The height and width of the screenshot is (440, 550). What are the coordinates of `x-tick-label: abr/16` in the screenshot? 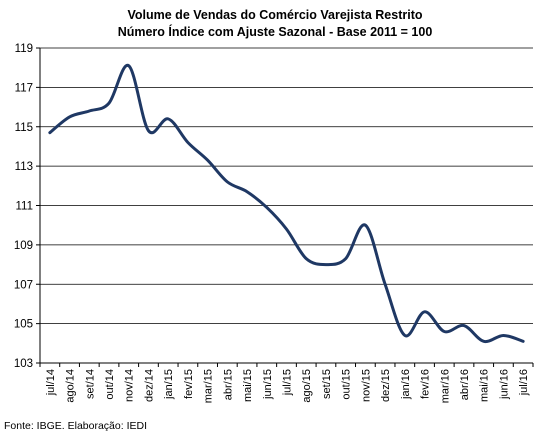 It's located at (465, 384).